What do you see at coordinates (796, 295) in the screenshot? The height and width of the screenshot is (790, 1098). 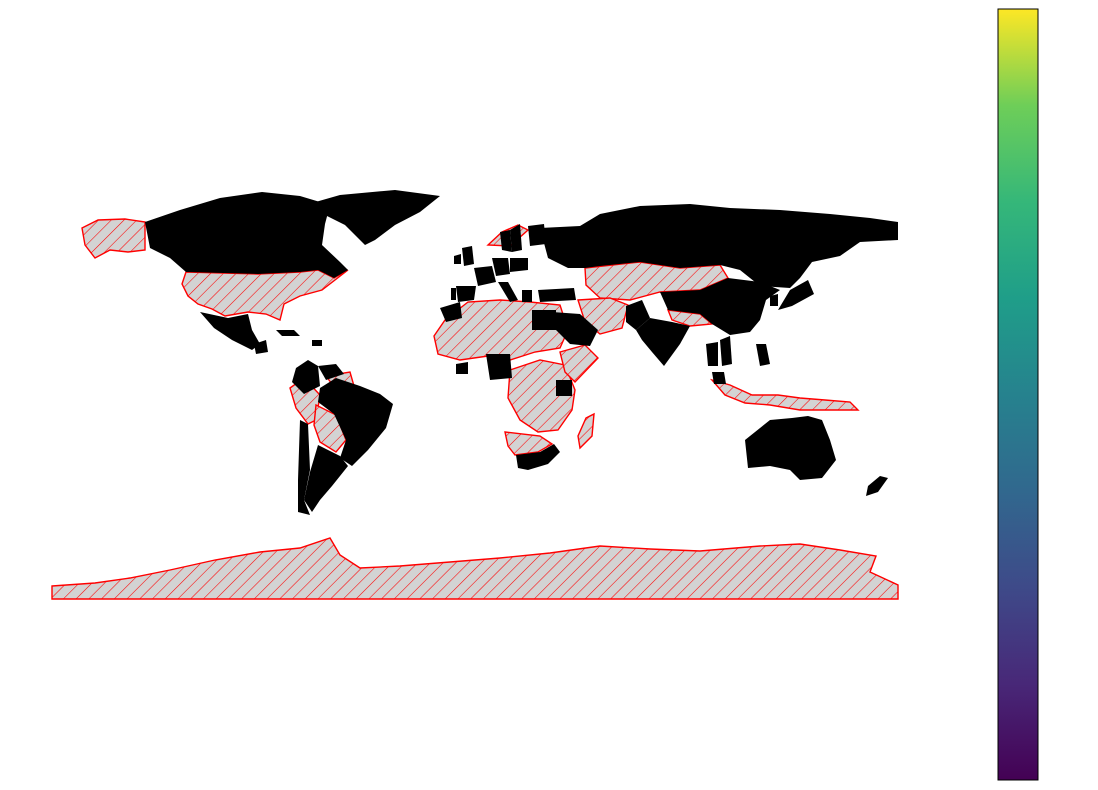 I see `country-japan` at bounding box center [796, 295].